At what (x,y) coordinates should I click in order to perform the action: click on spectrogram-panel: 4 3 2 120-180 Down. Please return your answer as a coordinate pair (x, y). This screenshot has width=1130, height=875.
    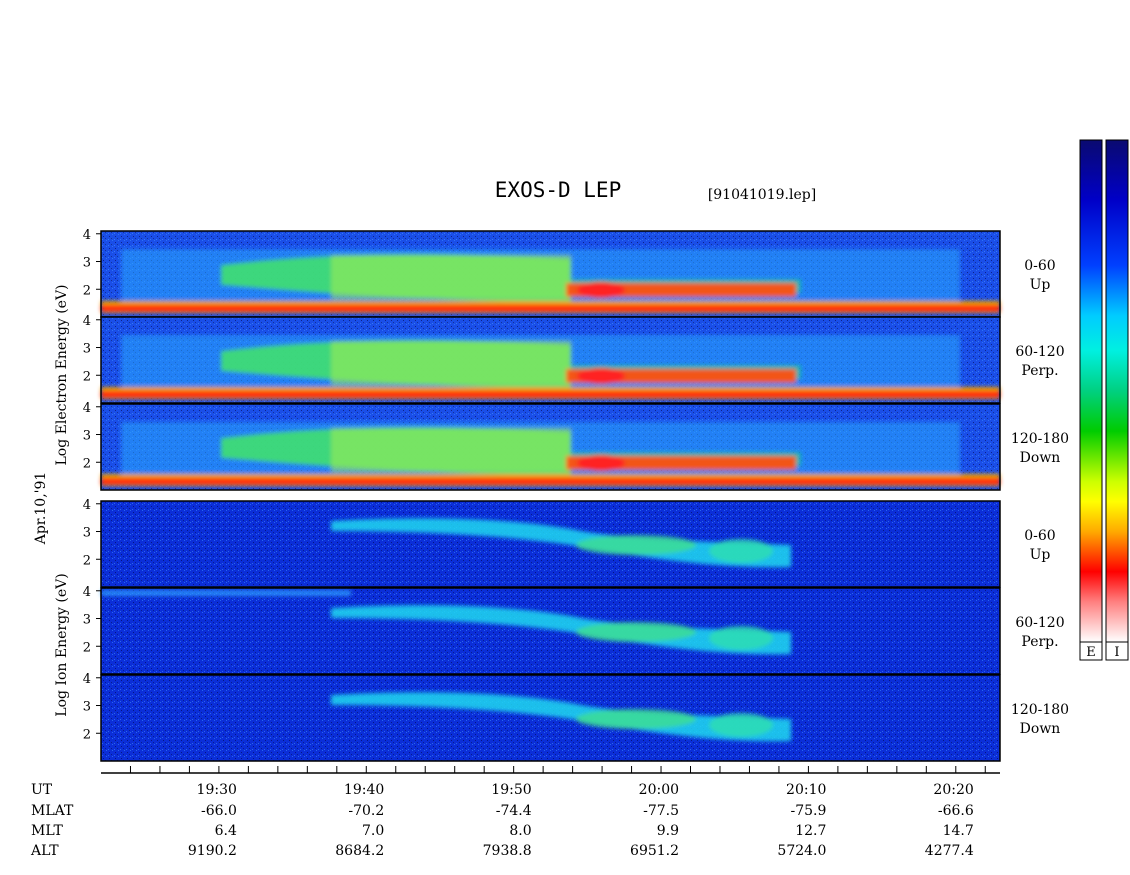
    Looking at the image, I should click on (576, 446).